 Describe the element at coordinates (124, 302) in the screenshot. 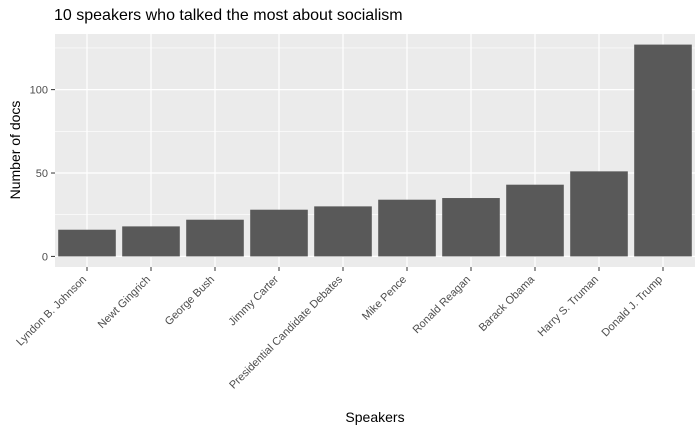

I see `x-tick-label: Newt Gingrich` at that location.